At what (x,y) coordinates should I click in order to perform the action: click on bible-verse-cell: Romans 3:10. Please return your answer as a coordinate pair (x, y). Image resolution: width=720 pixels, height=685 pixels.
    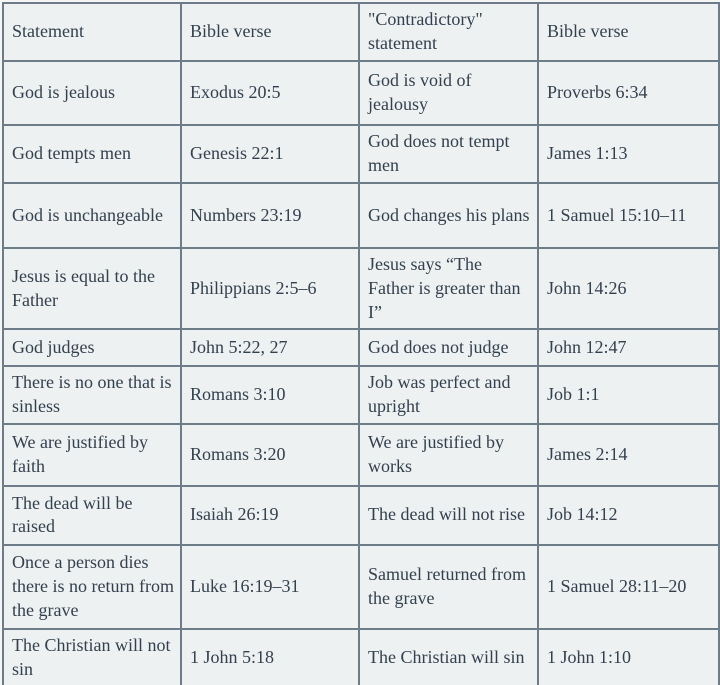
    Looking at the image, I should click on (270, 395).